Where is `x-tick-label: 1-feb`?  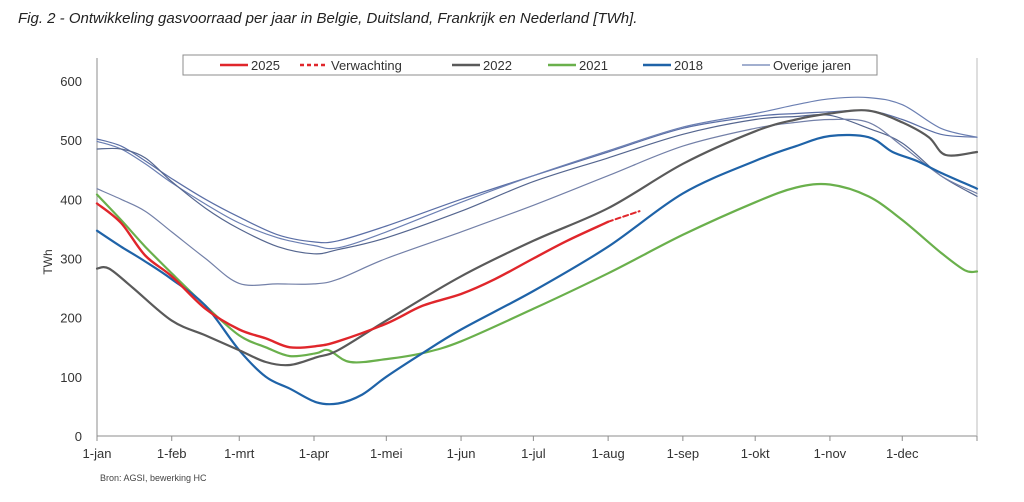
x-tick-label: 1-feb is located at coordinates (172, 453).